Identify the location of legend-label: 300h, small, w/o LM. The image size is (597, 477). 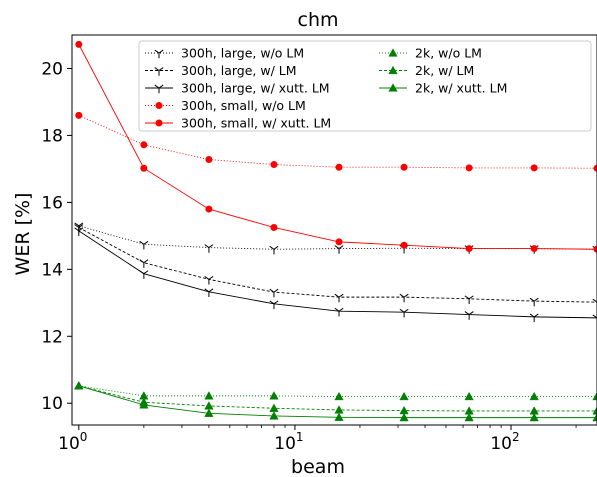
(243, 105).